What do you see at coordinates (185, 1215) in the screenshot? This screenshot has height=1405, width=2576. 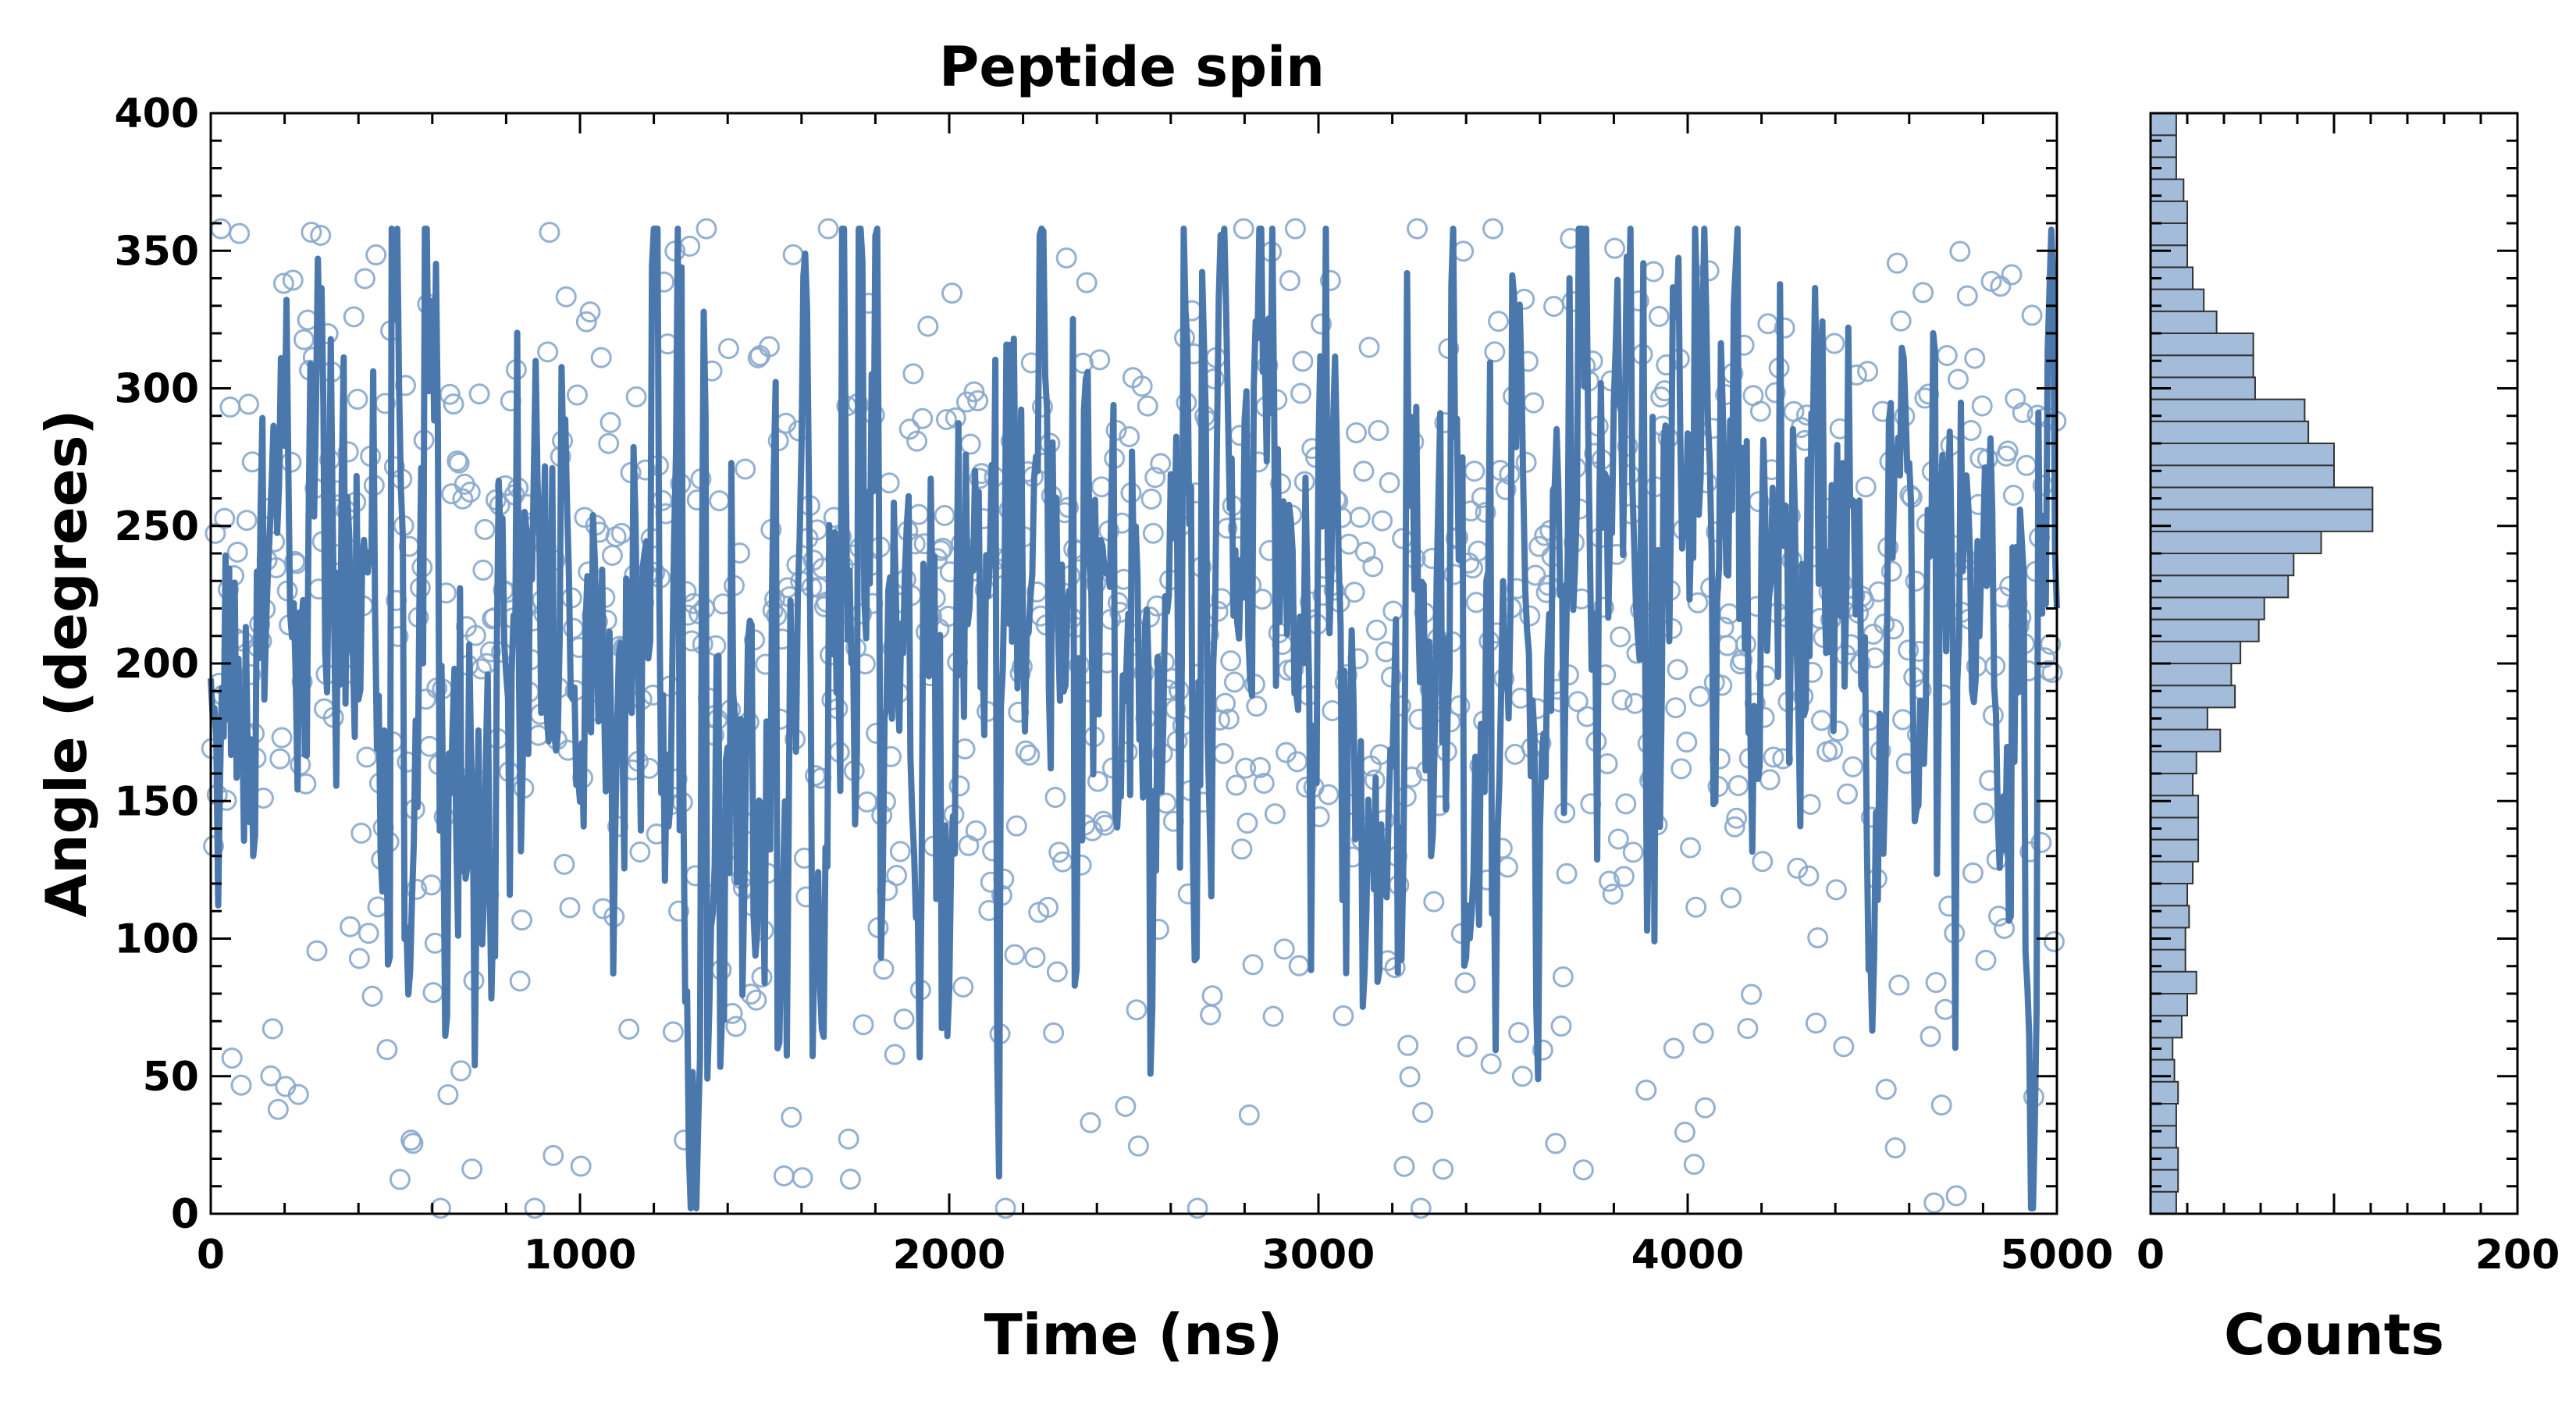 I see `y-tick-label: 0` at bounding box center [185, 1215].